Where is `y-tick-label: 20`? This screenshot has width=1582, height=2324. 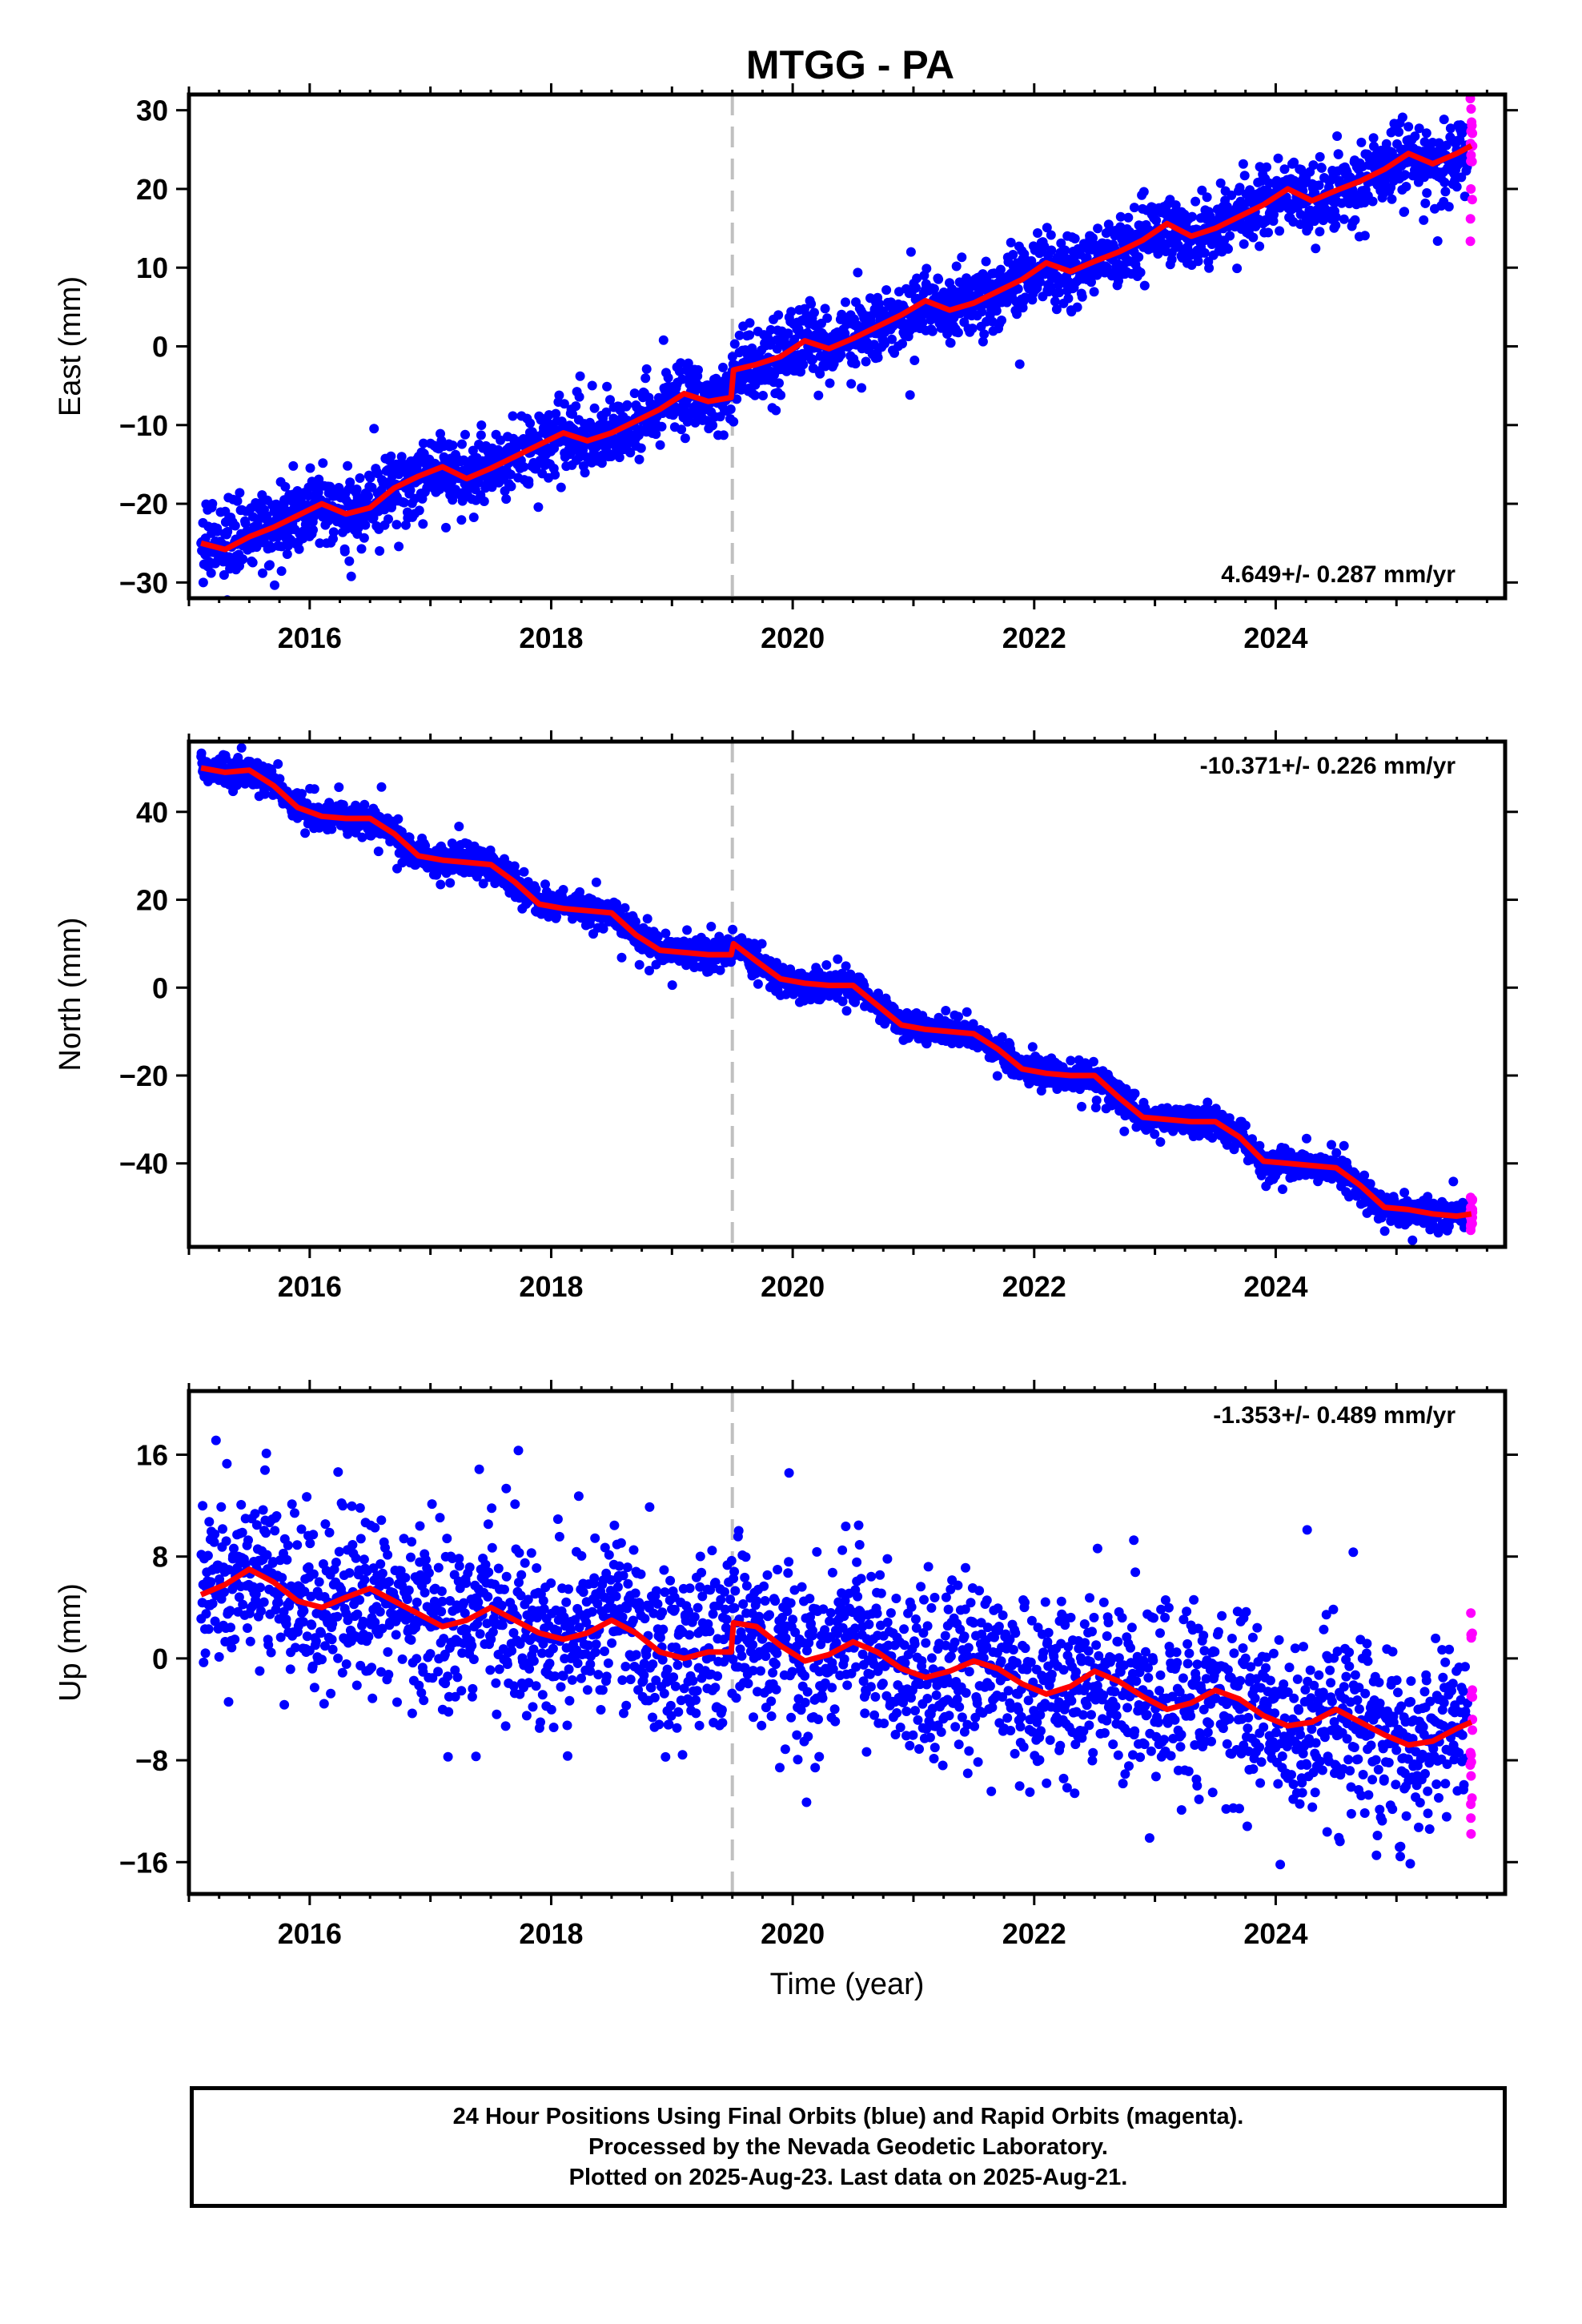 y-tick-label: 20 is located at coordinates (152, 190).